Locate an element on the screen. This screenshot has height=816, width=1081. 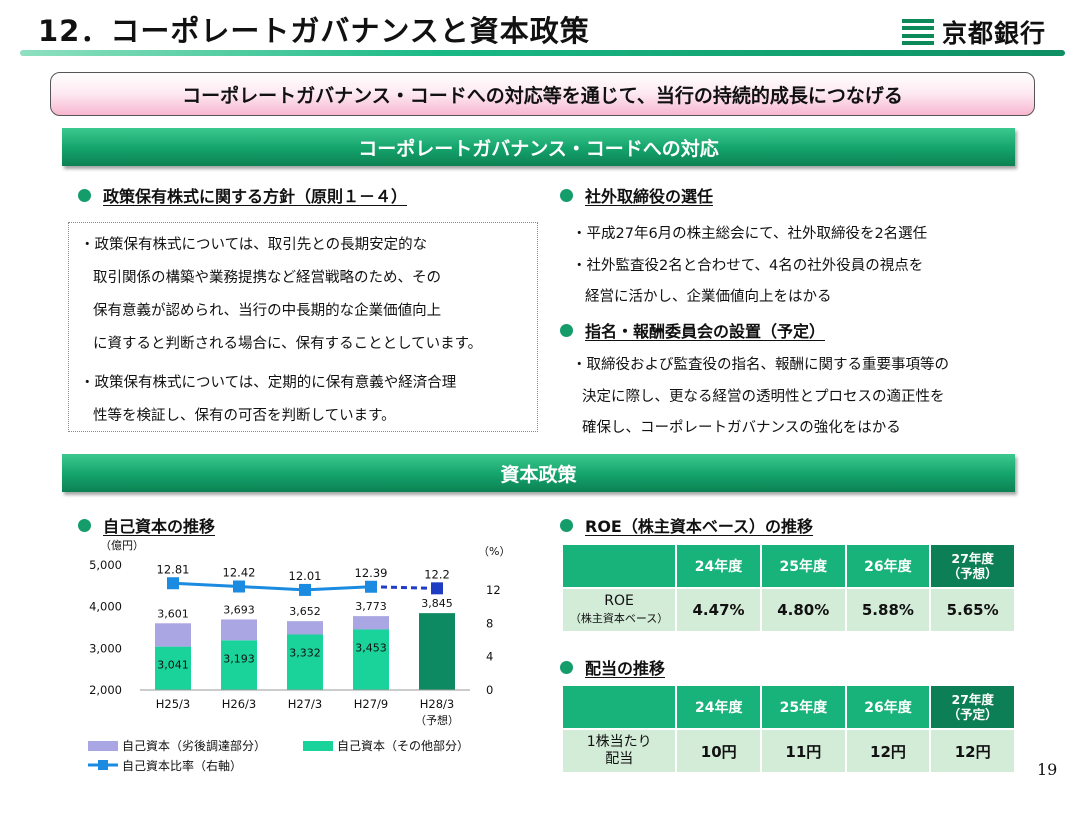
y-tick-label-right: 12 is located at coordinates (493, 590).